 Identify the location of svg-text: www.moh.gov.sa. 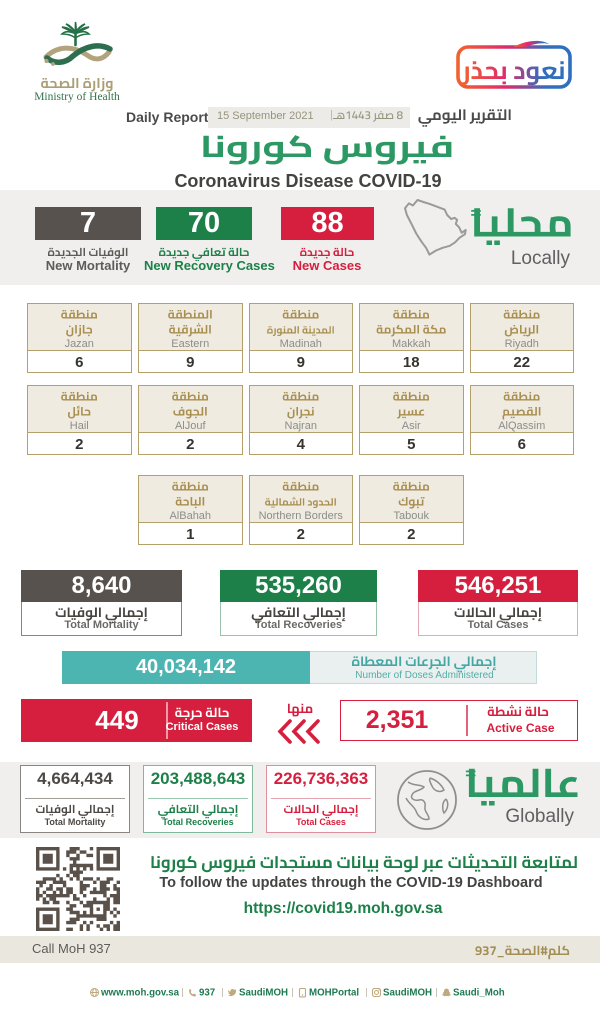
(140, 993).